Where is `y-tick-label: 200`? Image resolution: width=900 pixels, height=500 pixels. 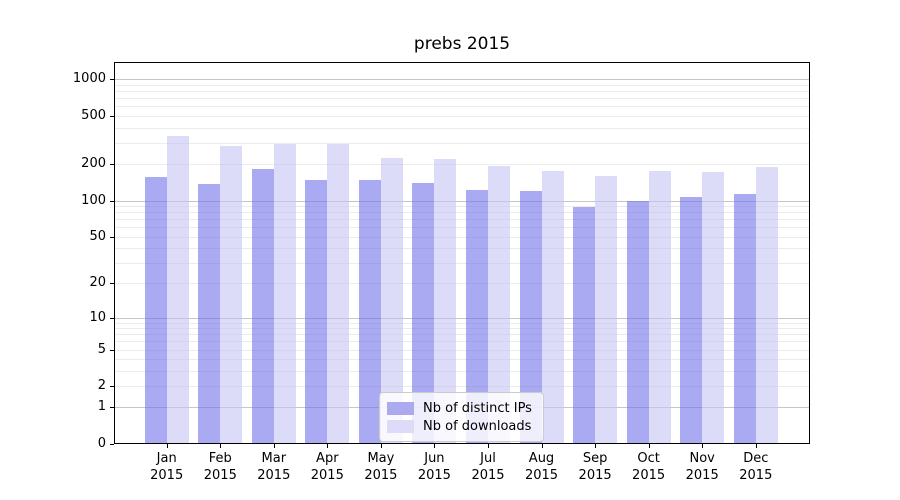
y-tick-label: 200 is located at coordinates (93, 164).